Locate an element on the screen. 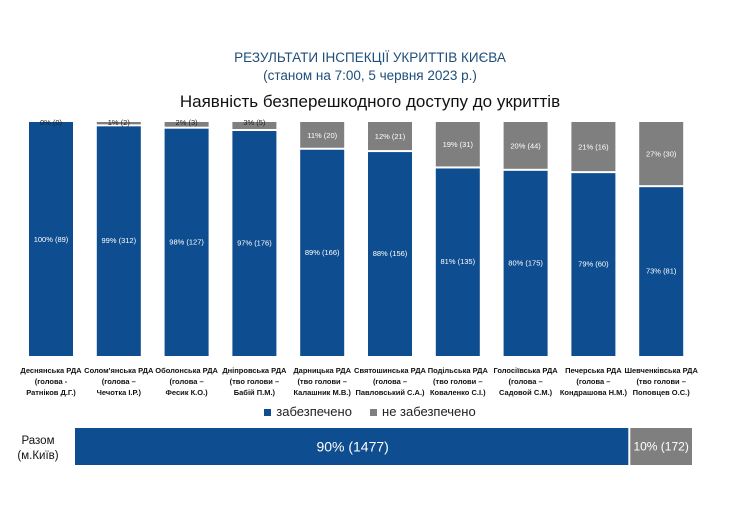 The height and width of the screenshot is (523, 740). data-label-provided: 89% (166) is located at coordinates (322, 252).